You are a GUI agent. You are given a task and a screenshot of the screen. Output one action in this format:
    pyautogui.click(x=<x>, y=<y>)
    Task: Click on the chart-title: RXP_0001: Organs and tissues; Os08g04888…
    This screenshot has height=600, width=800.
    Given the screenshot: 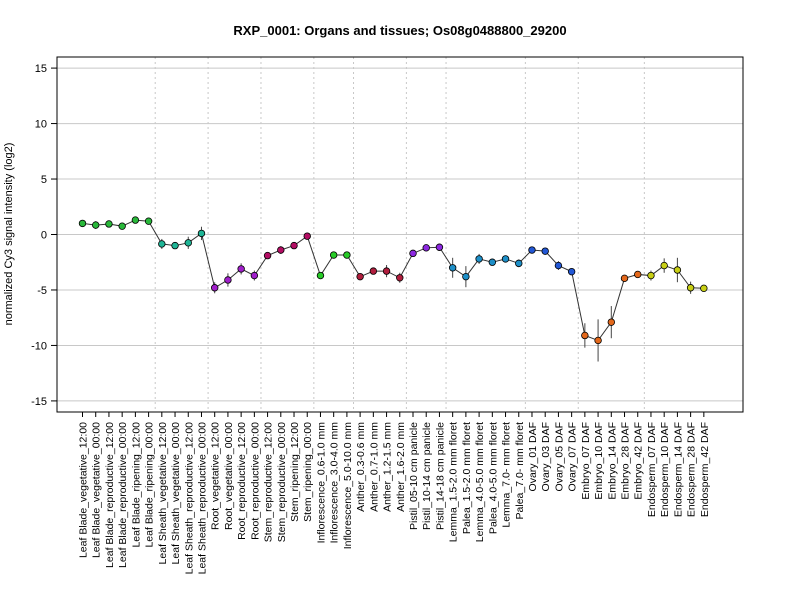 What is the action you would take?
    pyautogui.click(x=399, y=30)
    